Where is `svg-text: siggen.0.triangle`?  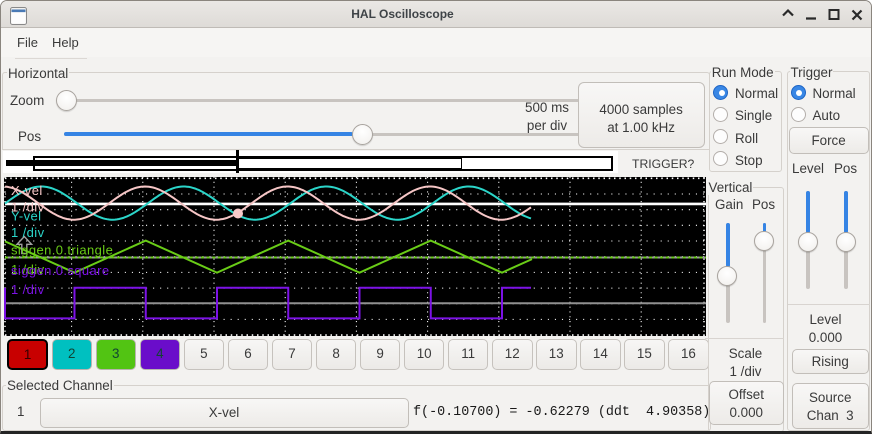 svg-text: siggen.0.triangle is located at coordinates (62, 249).